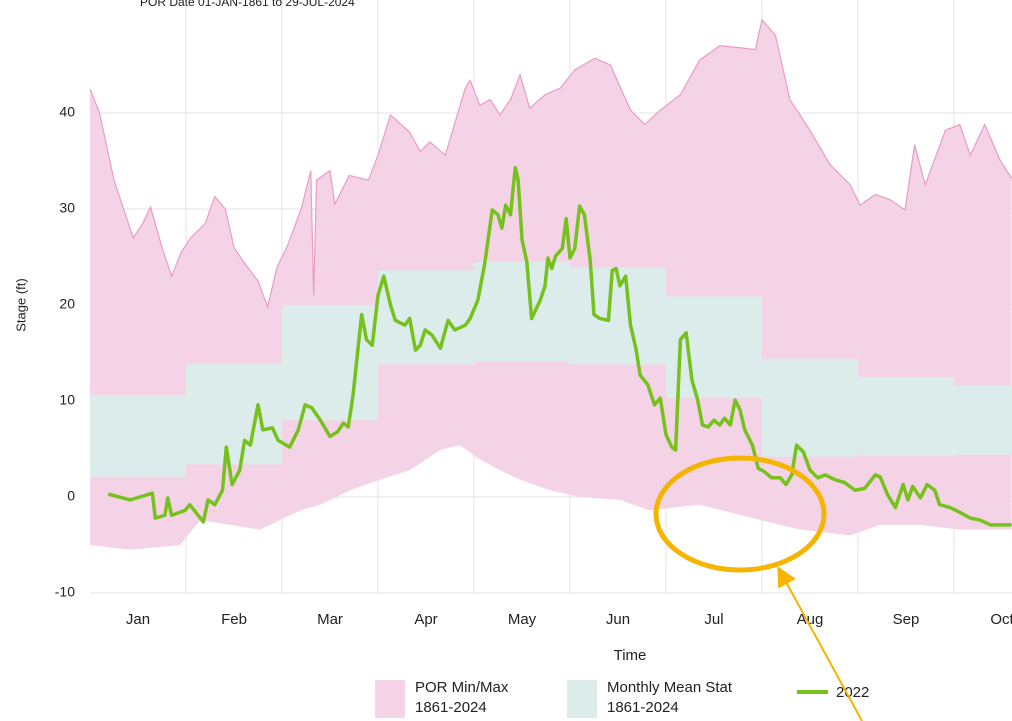 The image size is (1012, 721). Describe the element at coordinates (522, 619) in the screenshot. I see `x-tick-label: May` at that location.